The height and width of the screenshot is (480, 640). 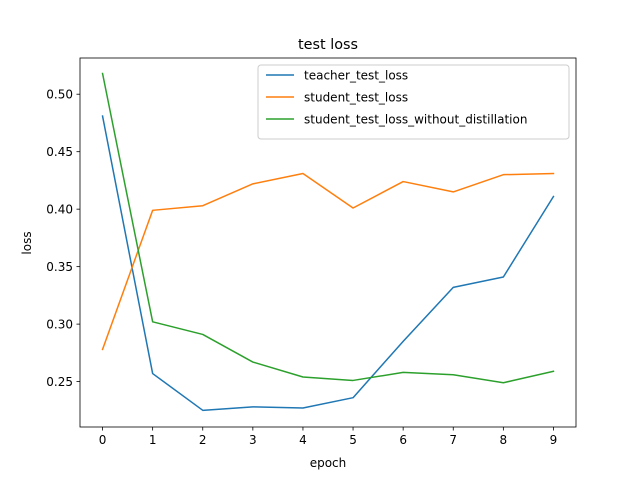 I want to click on x-tick-label: 2, so click(x=203, y=440).